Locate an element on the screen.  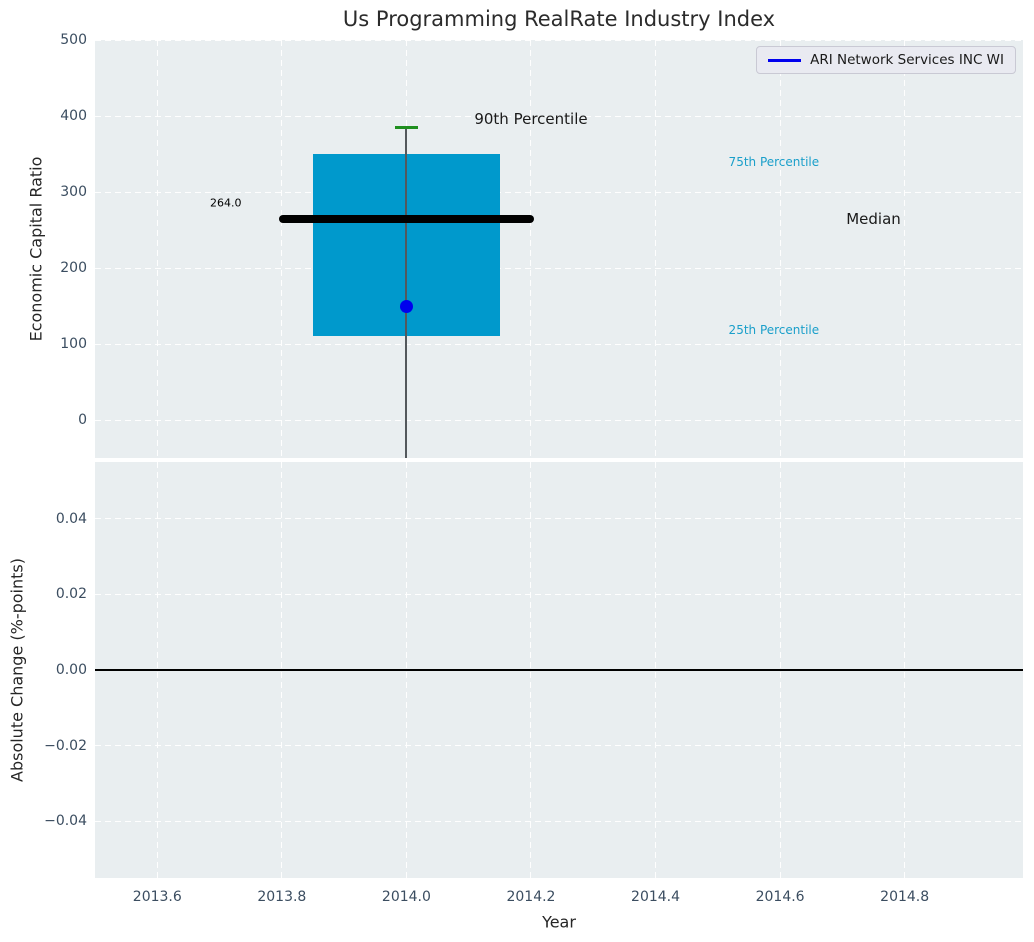
zero-line is located at coordinates (559, 670).